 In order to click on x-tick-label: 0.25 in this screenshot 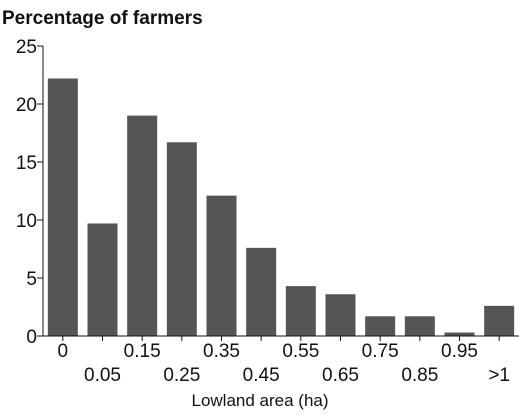, I will do `click(181, 375)`.